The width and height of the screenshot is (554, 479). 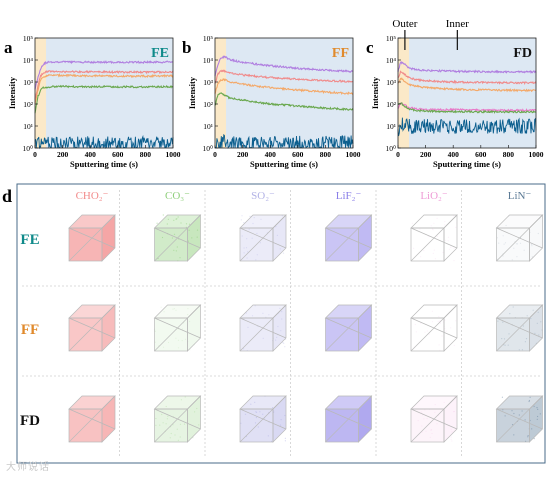 What do you see at coordinates (520, 196) in the screenshot?
I see `column-header: LiN⁻` at bounding box center [520, 196].